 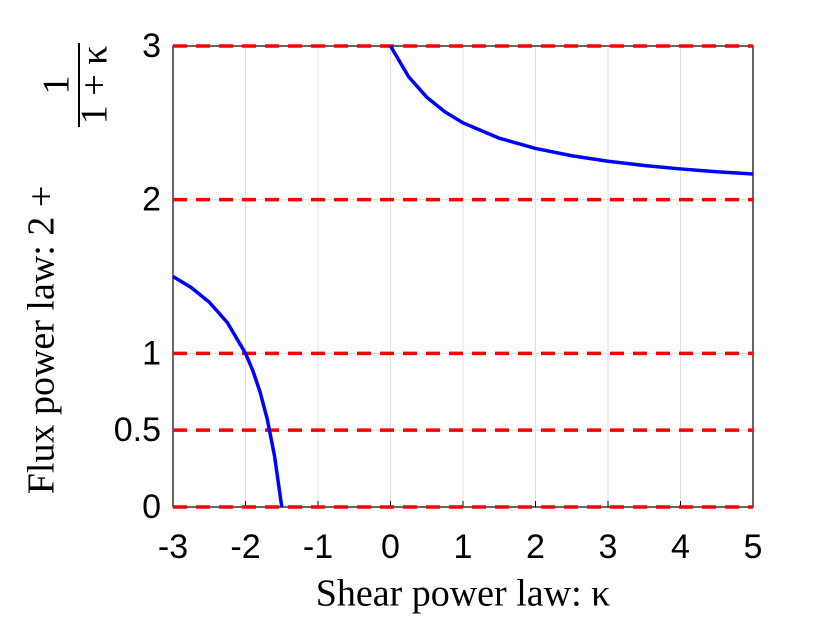 I want to click on y-tick-label: 3, so click(x=151, y=46).